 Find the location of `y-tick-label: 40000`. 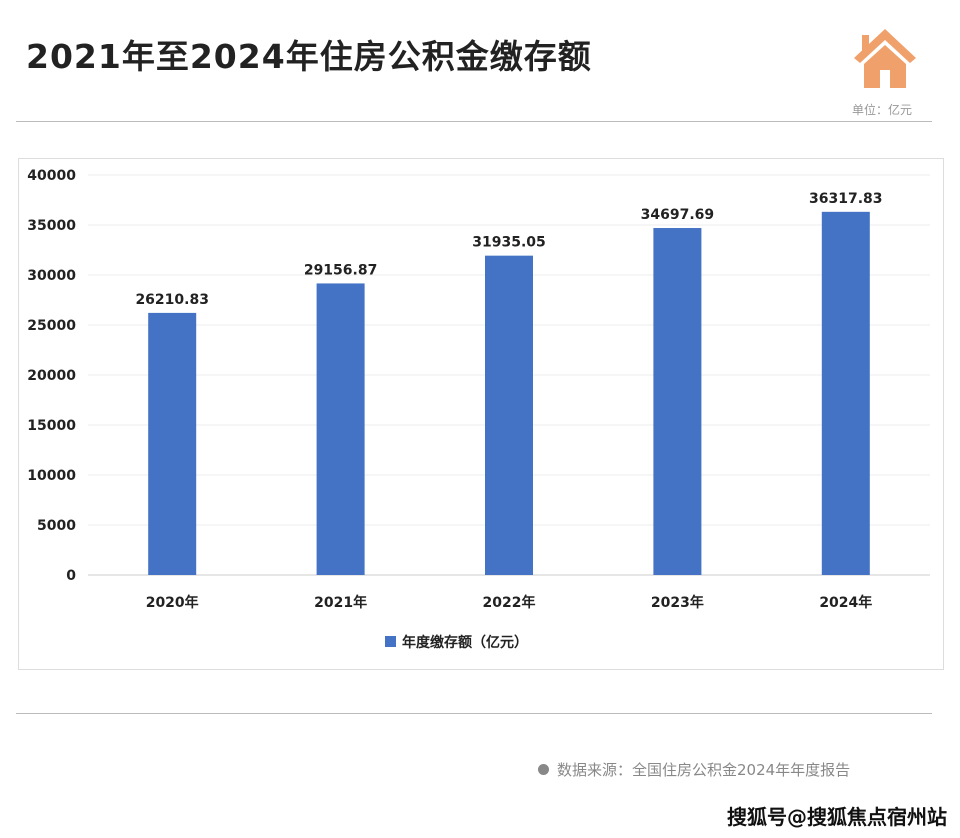

y-tick-label: 40000 is located at coordinates (51, 176).